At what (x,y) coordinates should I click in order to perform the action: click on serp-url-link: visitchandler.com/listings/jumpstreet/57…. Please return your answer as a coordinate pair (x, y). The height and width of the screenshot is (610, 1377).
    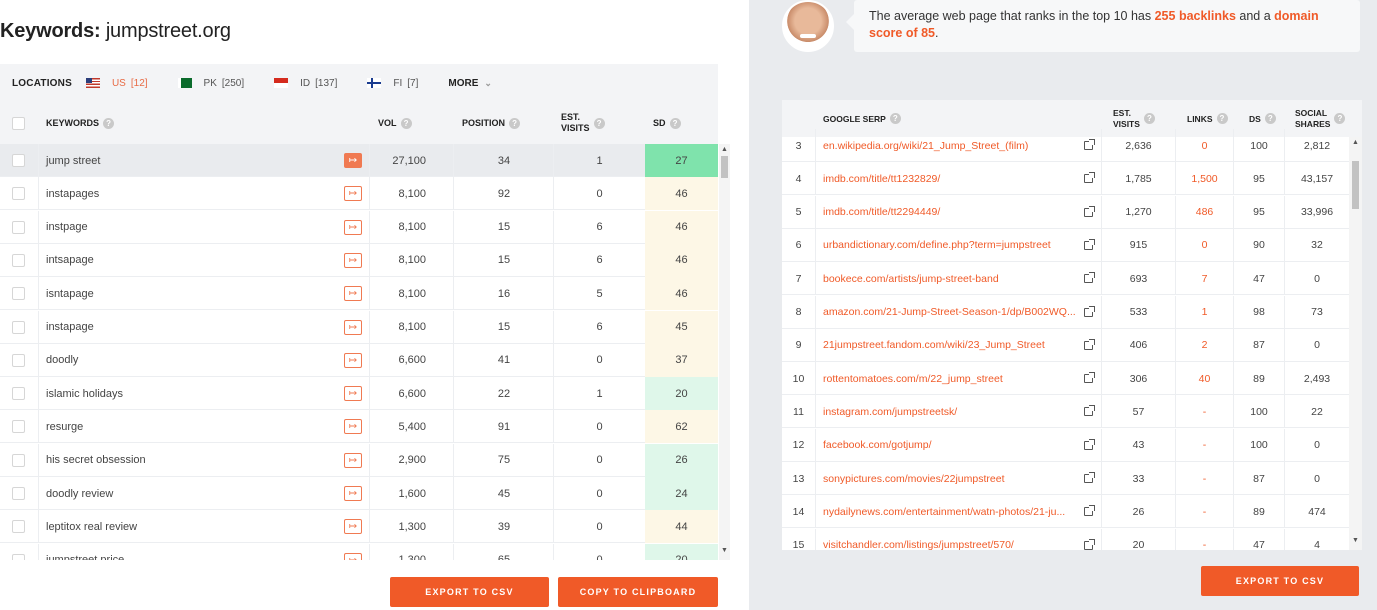
    Looking at the image, I should click on (918, 544).